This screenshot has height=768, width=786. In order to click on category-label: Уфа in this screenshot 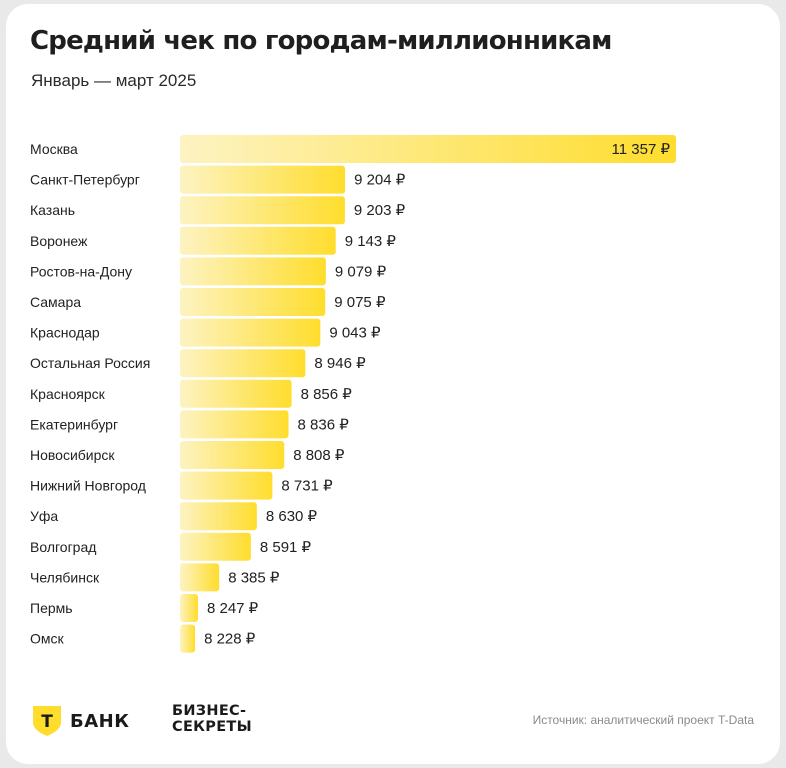, I will do `click(44, 516)`.